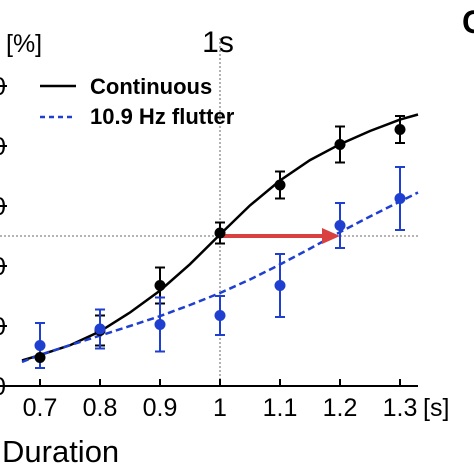 Image resolution: width=474 pixels, height=474 pixels. Describe the element at coordinates (218, 42) in the screenshot. I see `chart-title: 1s` at that location.